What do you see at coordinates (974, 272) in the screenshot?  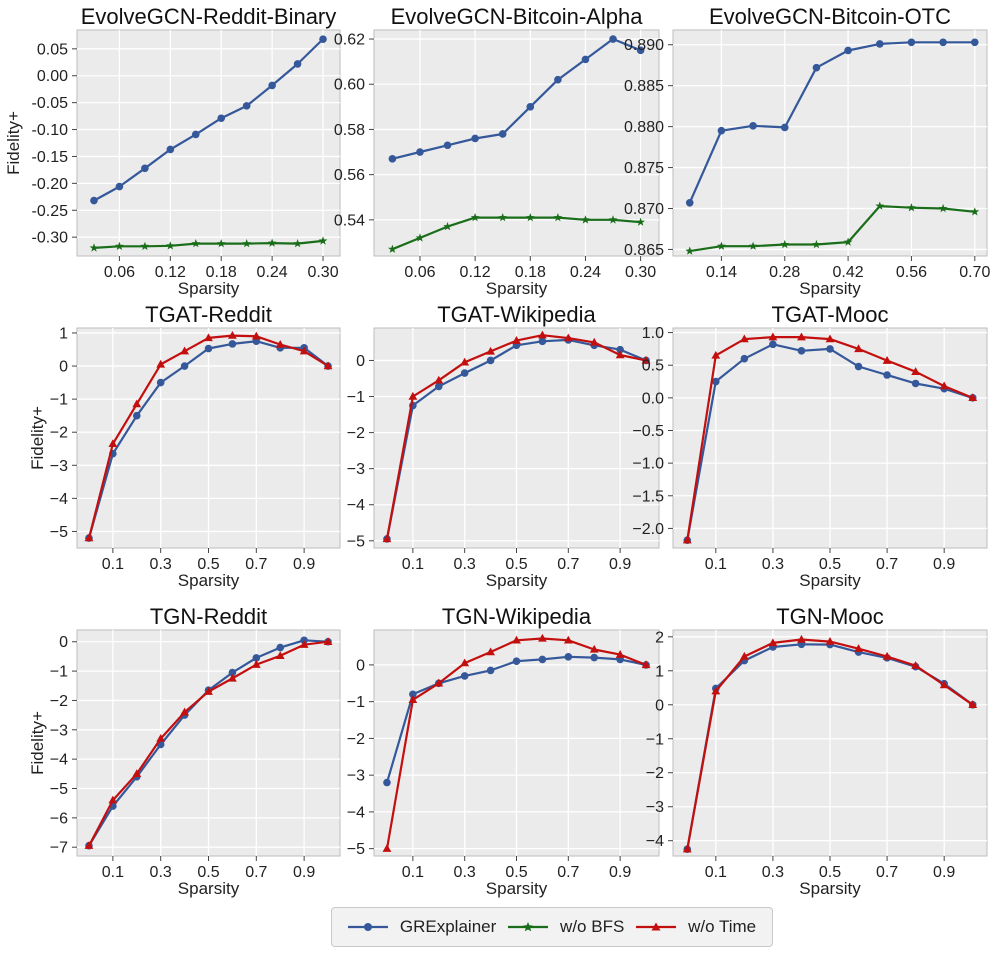 I see `x-tick-label: 0.70` at bounding box center [974, 272].